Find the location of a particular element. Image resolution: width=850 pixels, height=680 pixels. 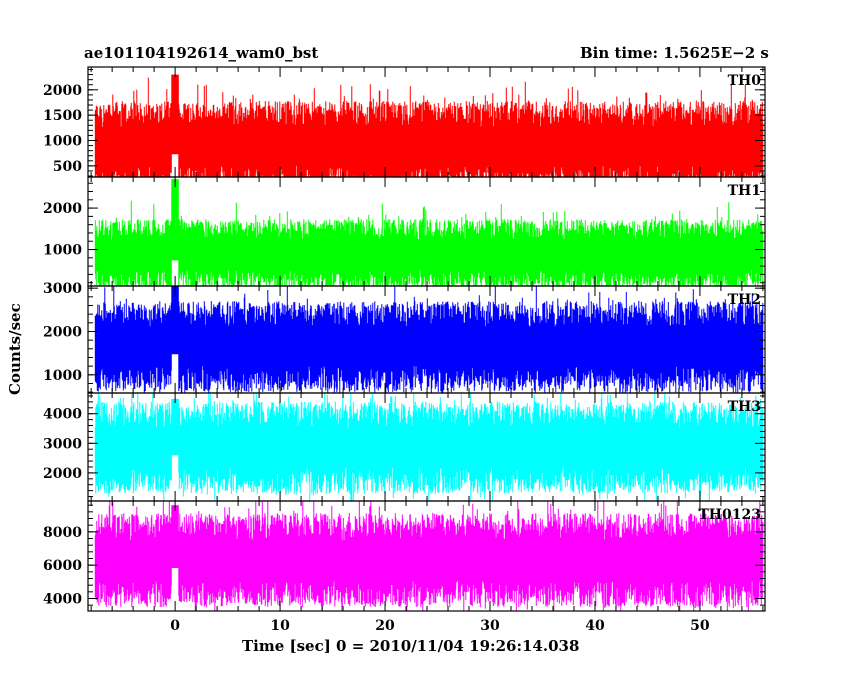

panel-label-th1: TH1 is located at coordinates (744, 191).